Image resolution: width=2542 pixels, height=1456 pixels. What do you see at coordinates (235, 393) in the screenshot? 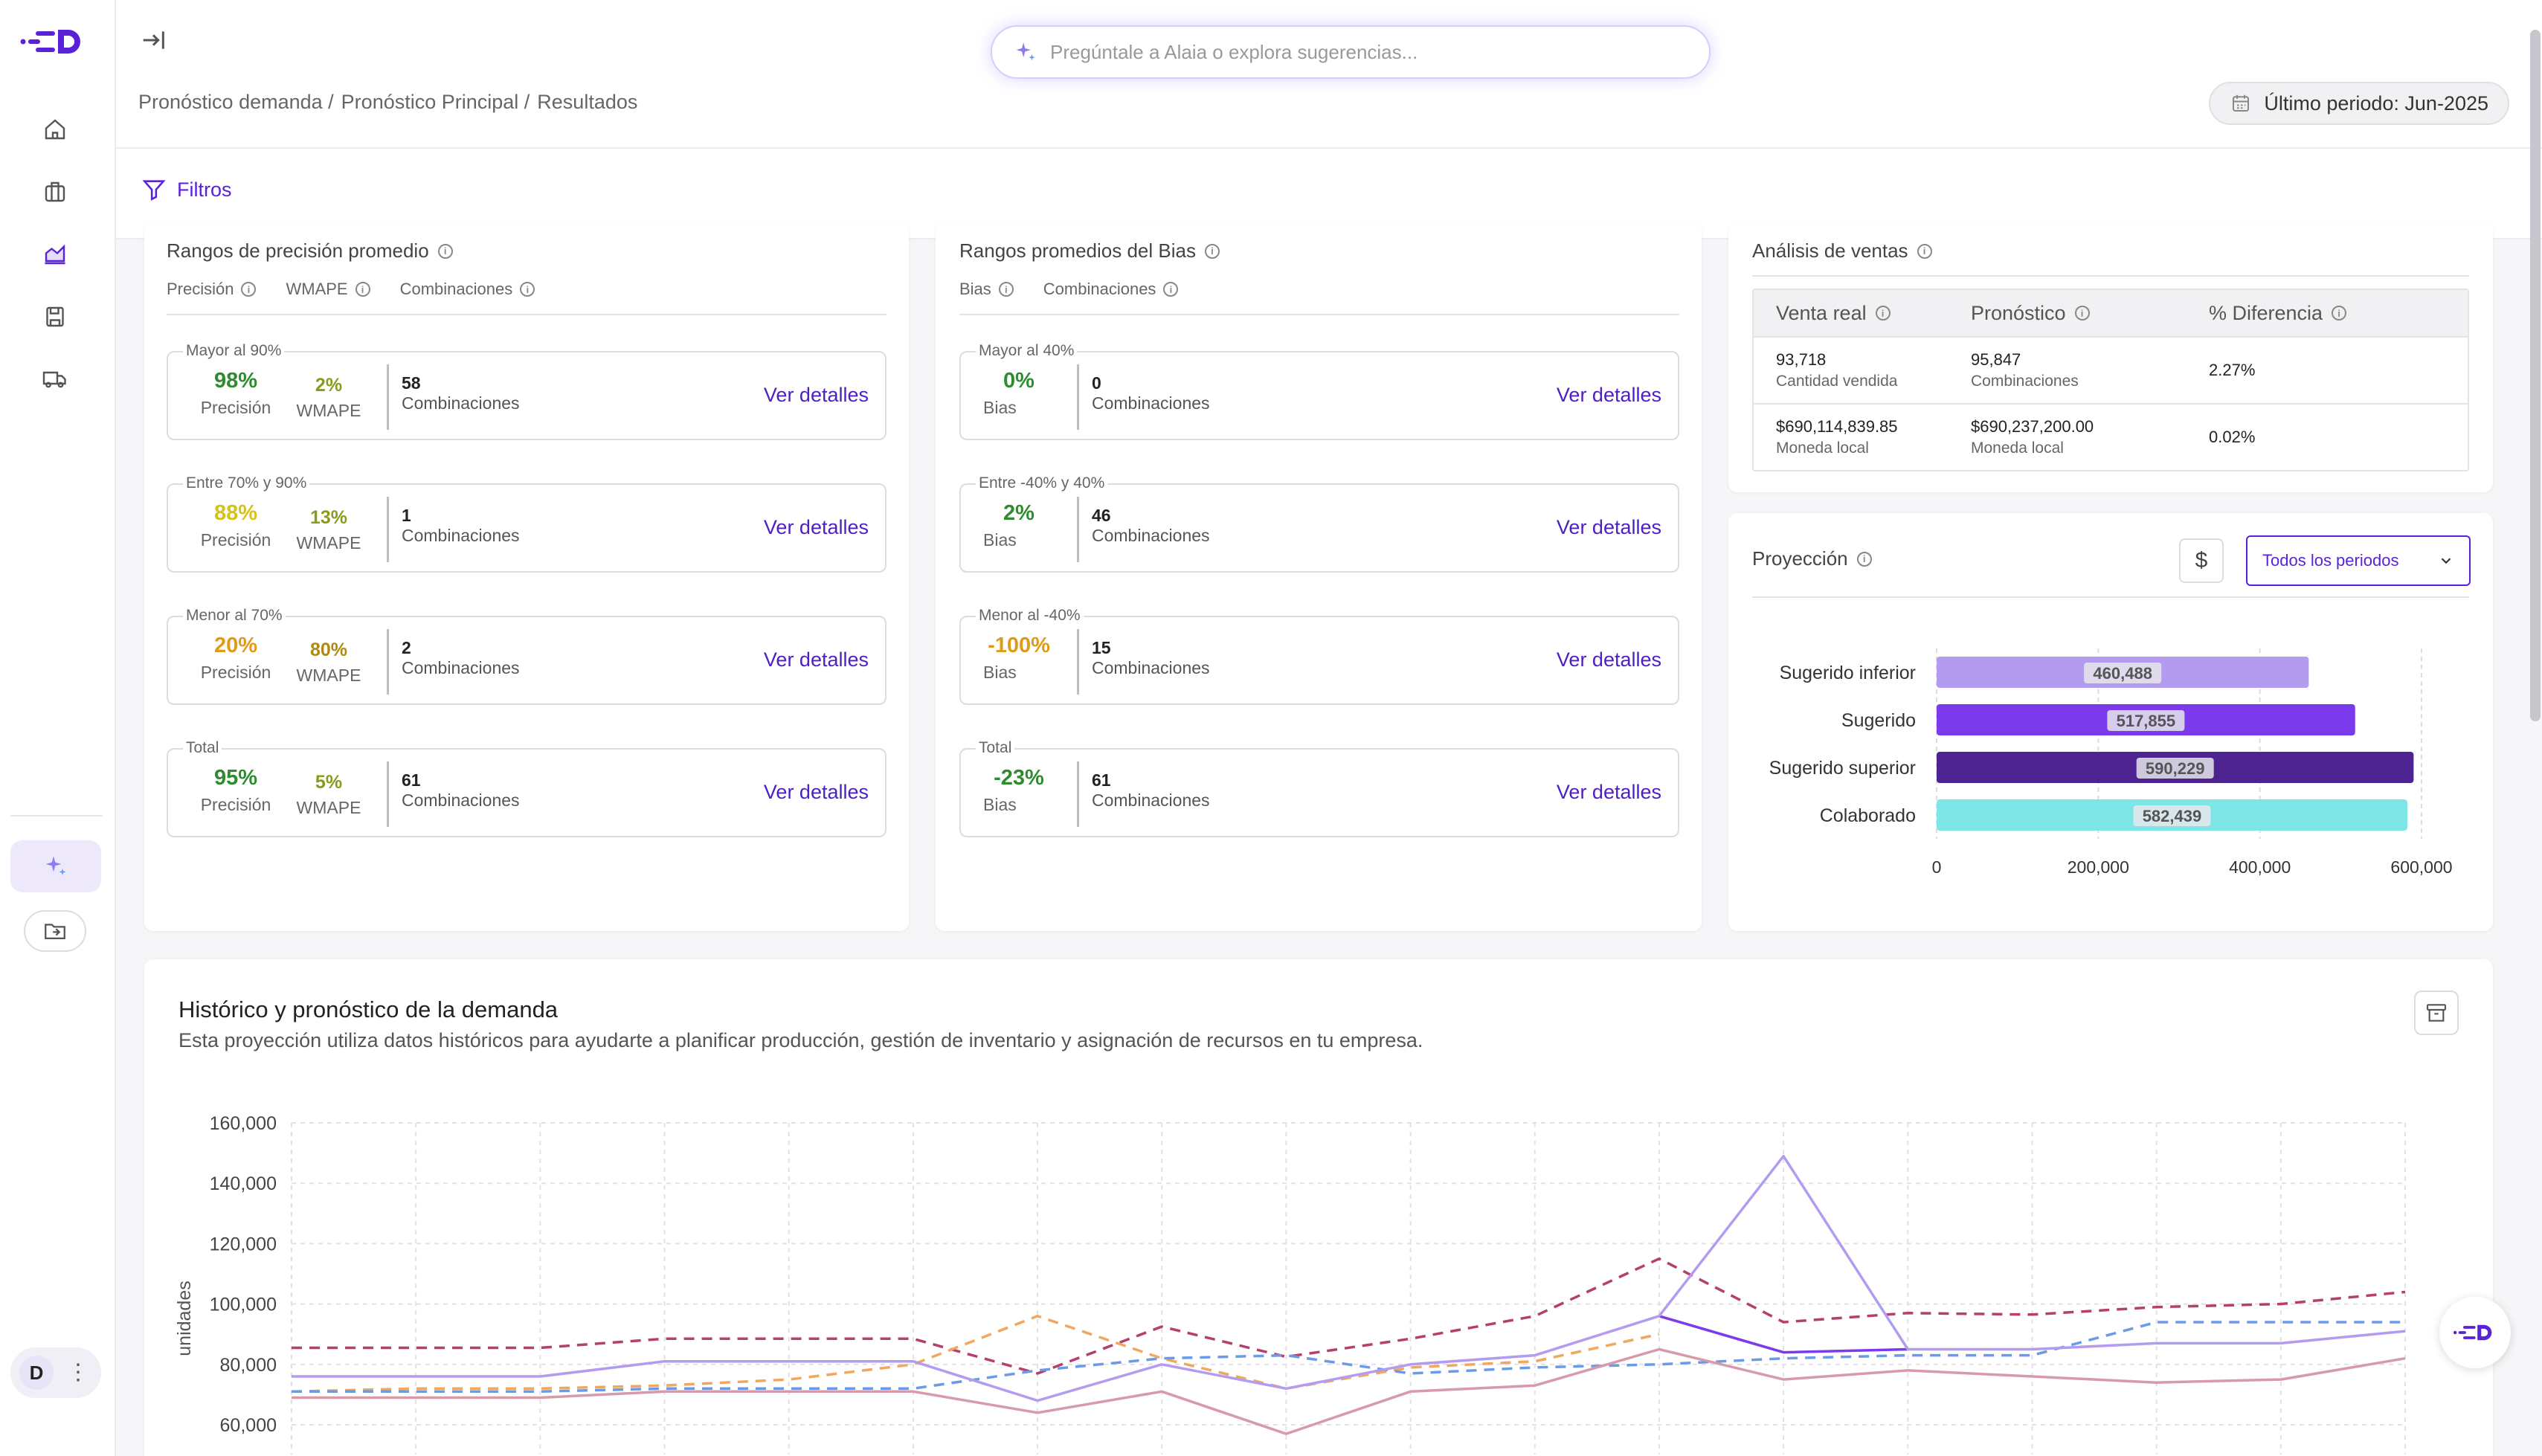
I see `precision-metric: 98% Precisión` at bounding box center [235, 393].